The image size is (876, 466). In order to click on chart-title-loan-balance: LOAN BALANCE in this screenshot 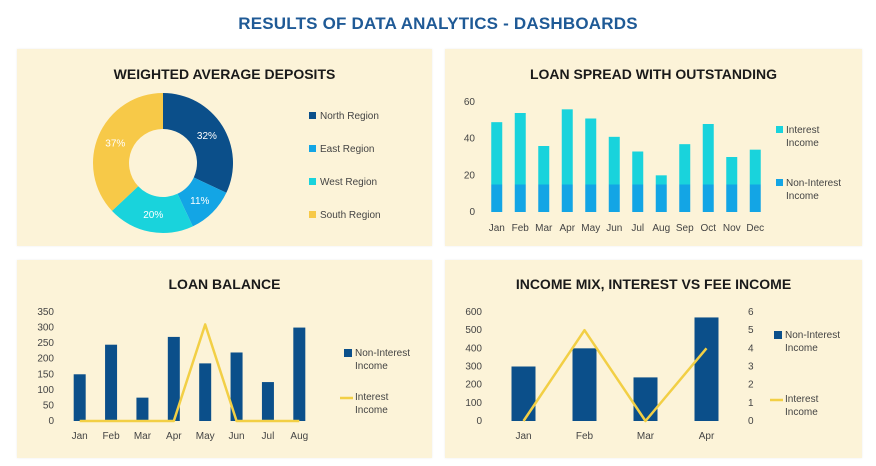, I will do `click(224, 284)`.